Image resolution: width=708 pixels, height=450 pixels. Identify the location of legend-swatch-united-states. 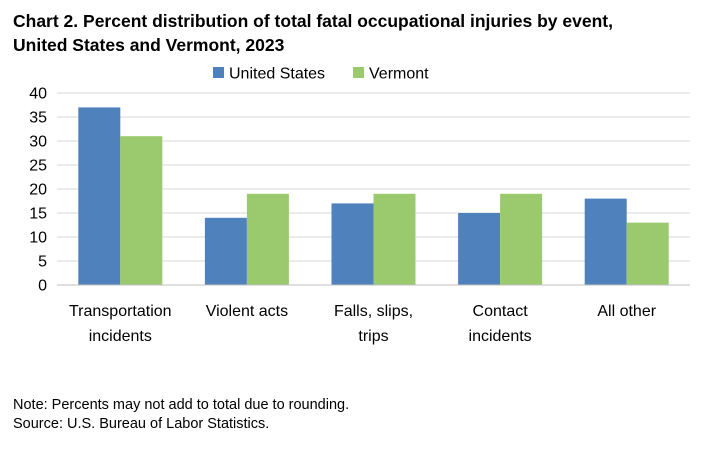
(218, 72).